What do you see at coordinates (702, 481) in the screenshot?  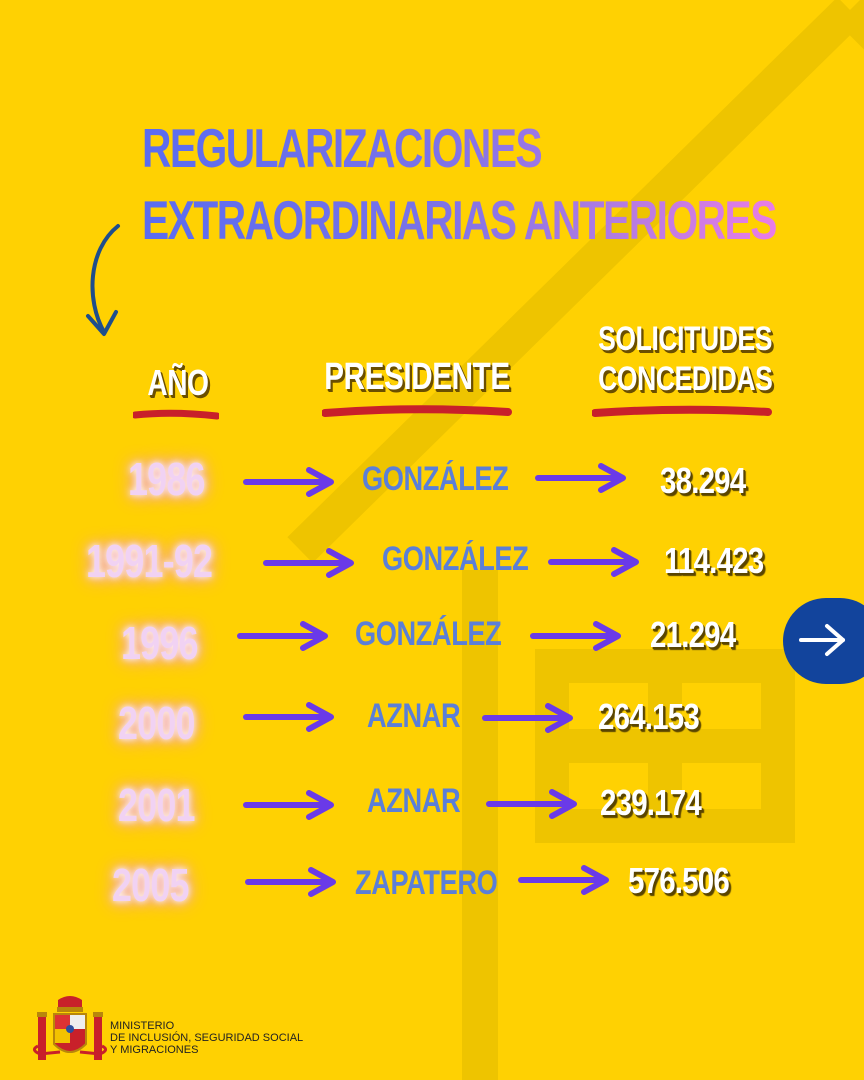 I see `row-granted: 38.294` at bounding box center [702, 481].